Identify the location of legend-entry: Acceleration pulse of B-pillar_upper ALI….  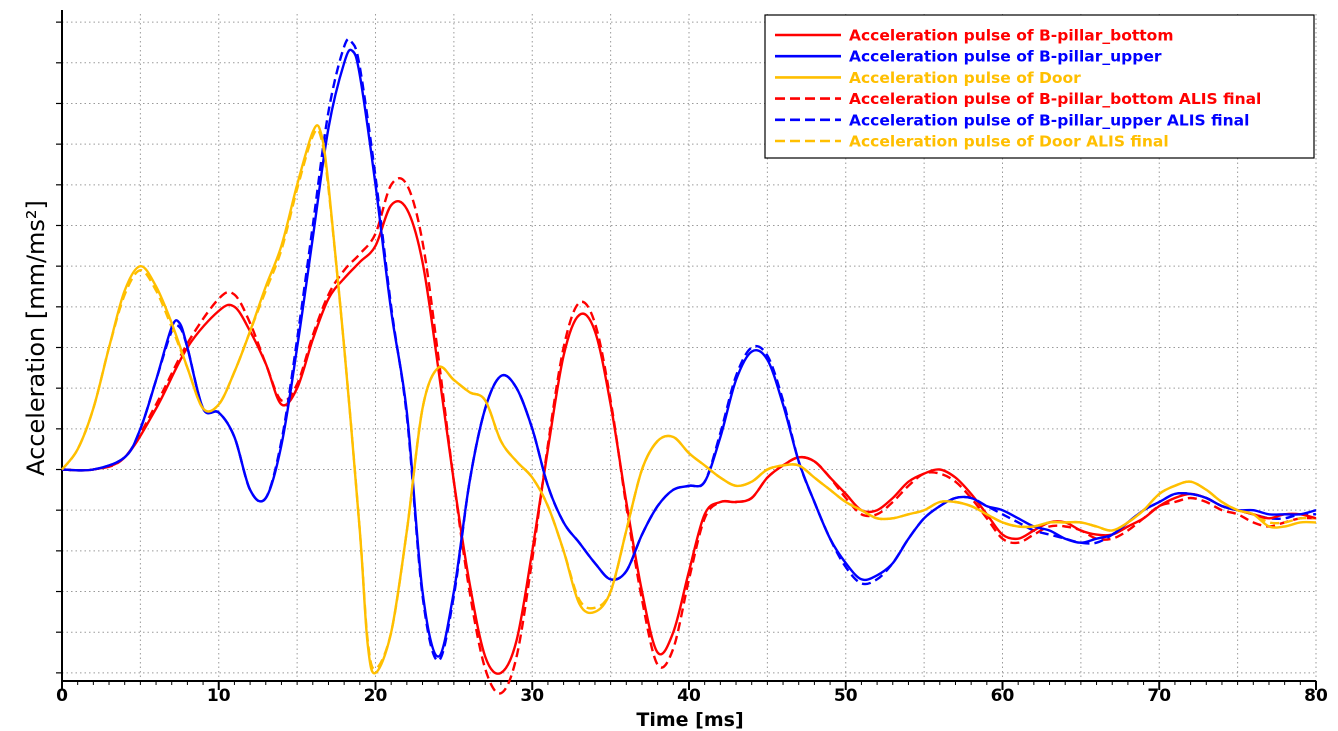
(1049, 120).